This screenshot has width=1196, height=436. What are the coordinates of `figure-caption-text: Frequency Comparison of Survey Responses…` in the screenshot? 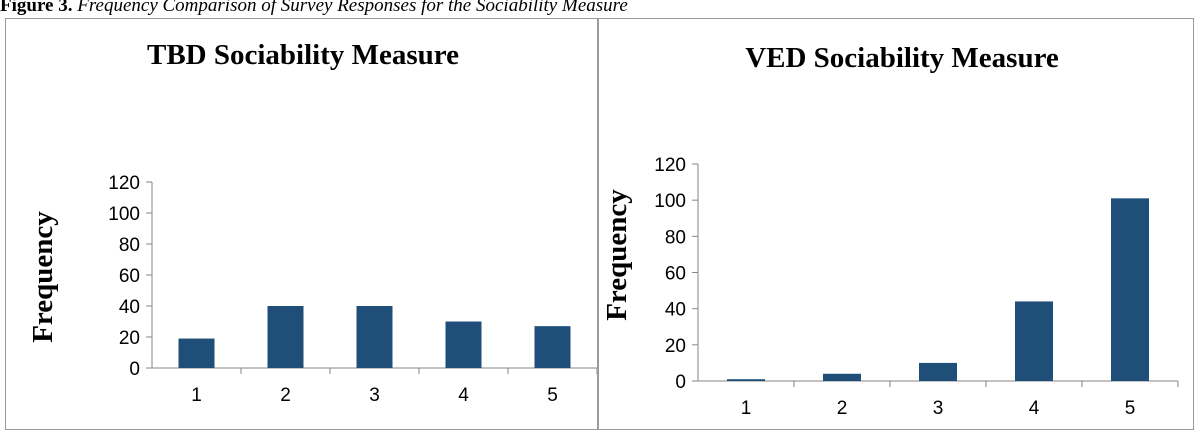 It's located at (352, 8).